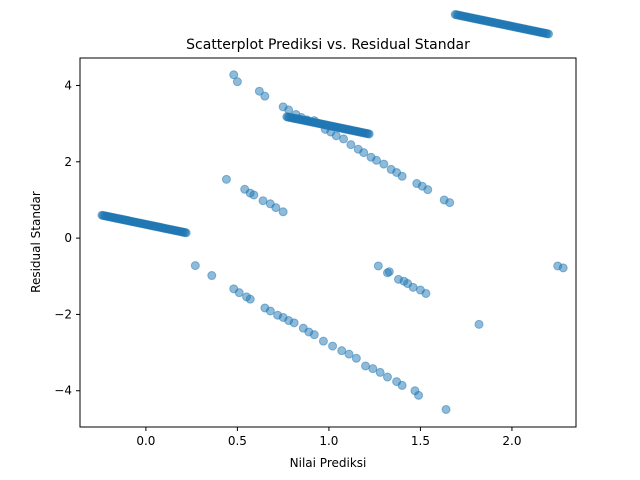 This screenshot has width=640, height=480. Describe the element at coordinates (68, 162) in the screenshot. I see `y-tick-label: 2` at that location.